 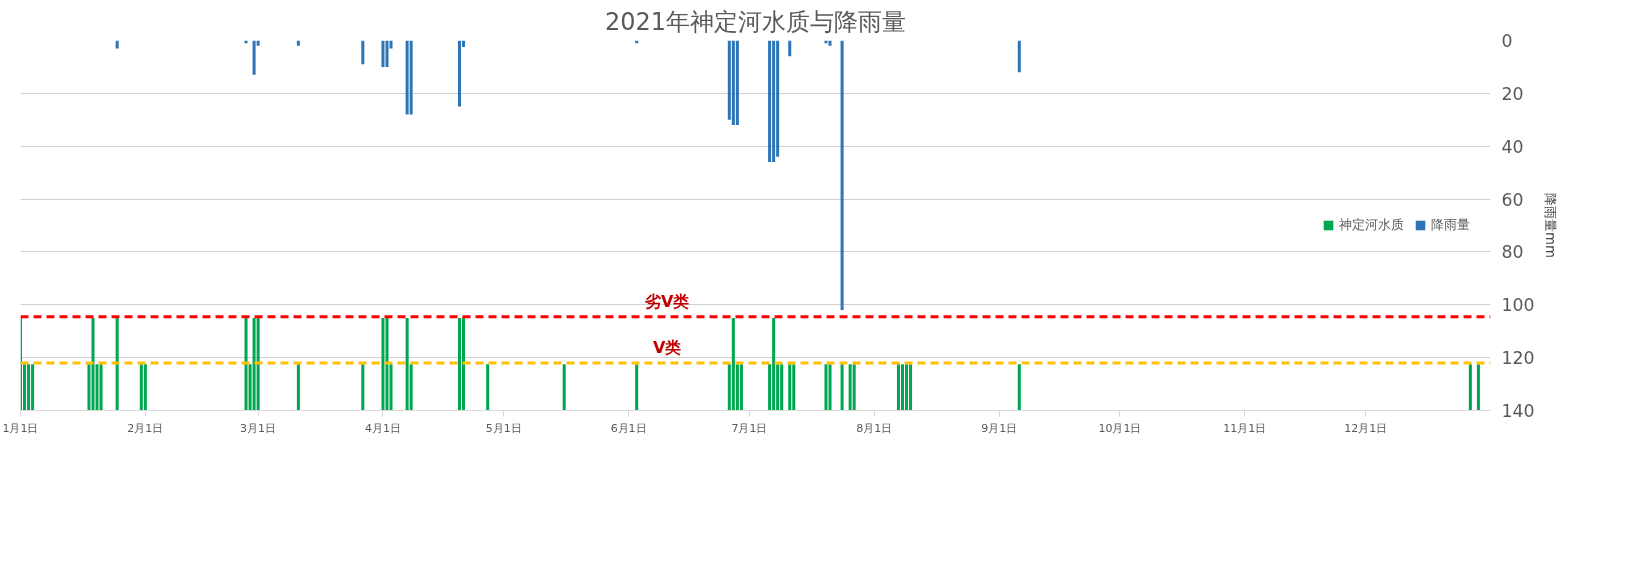 I want to click on y2-tick-label: 0, so click(x=1507, y=41).